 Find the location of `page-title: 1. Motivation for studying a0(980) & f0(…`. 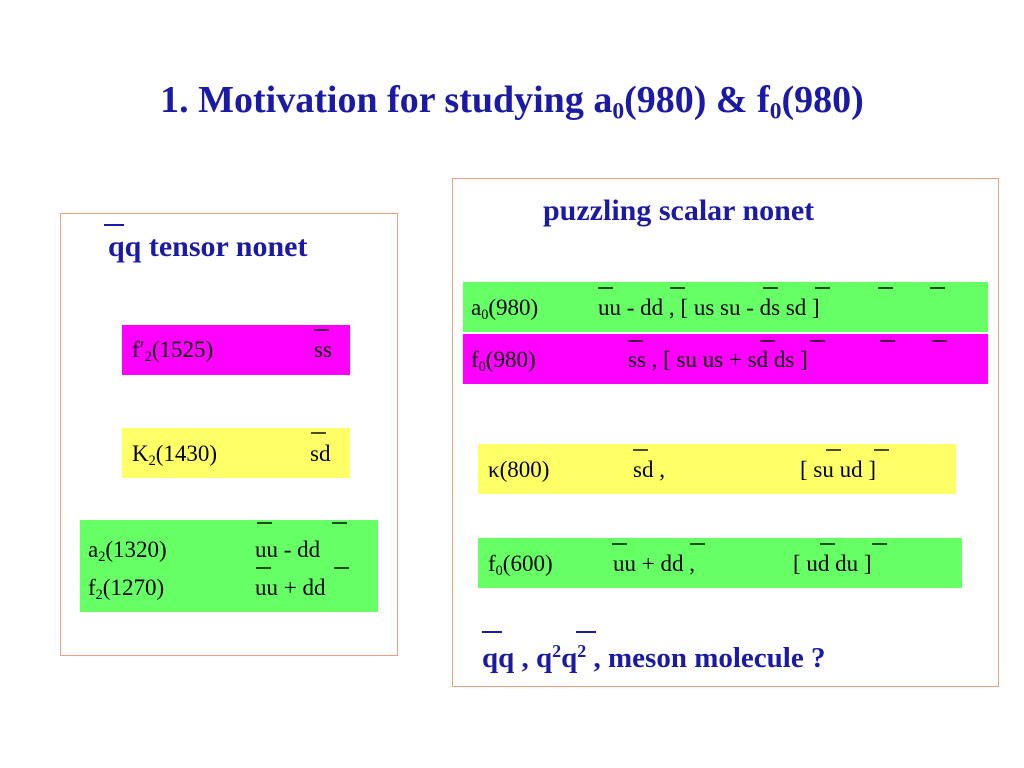

page-title: 1. Motivation for studying a0(980) & f0(… is located at coordinates (512, 102).